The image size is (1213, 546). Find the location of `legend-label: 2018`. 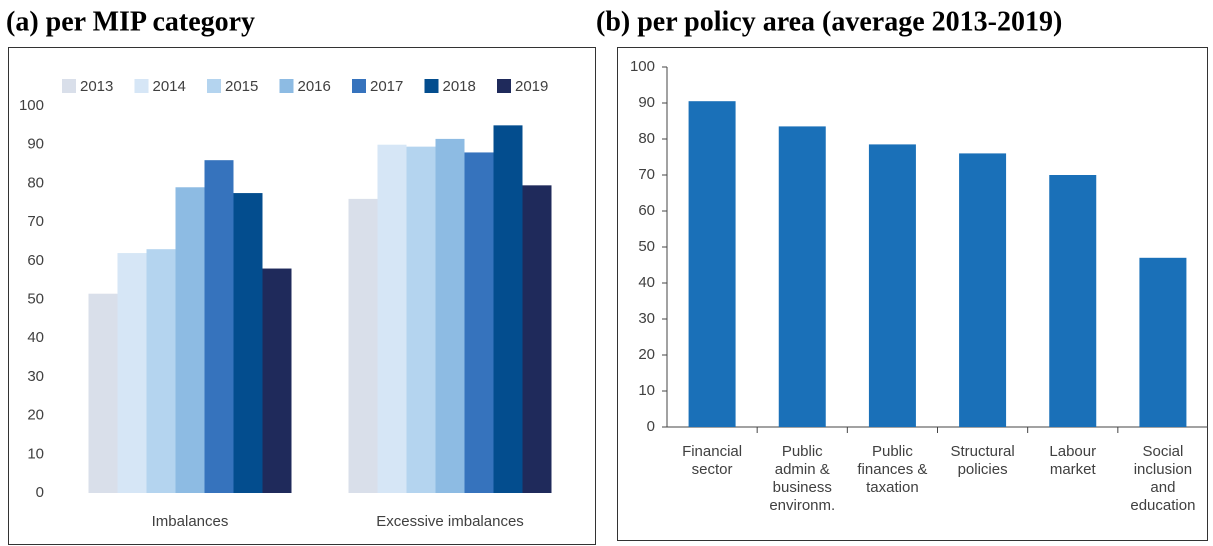

legend-label: 2018 is located at coordinates (459, 86).